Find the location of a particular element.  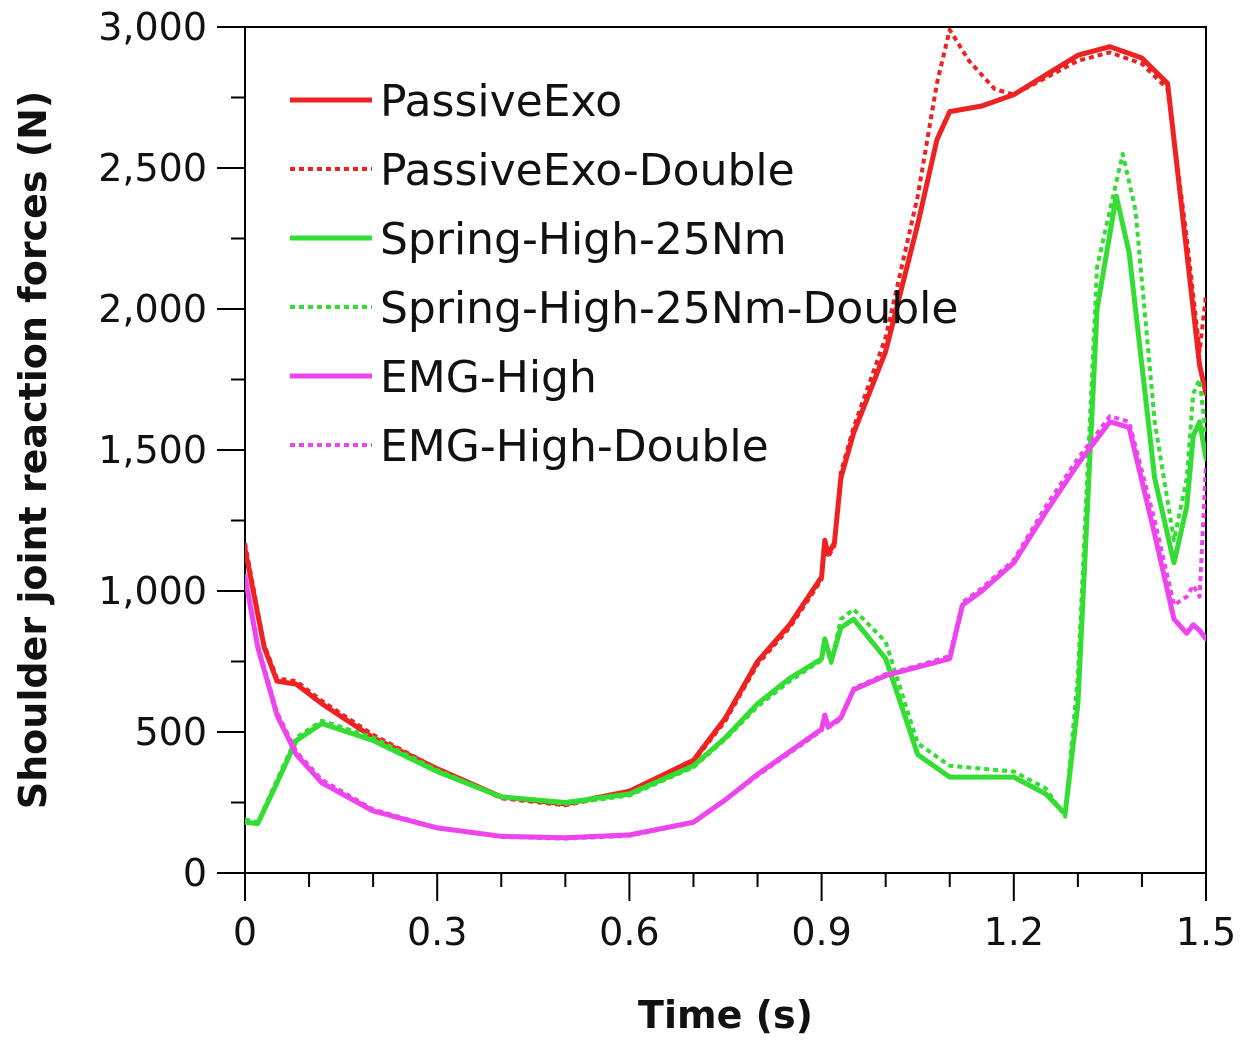

legend-entry: PassiveExo is located at coordinates (456, 101).